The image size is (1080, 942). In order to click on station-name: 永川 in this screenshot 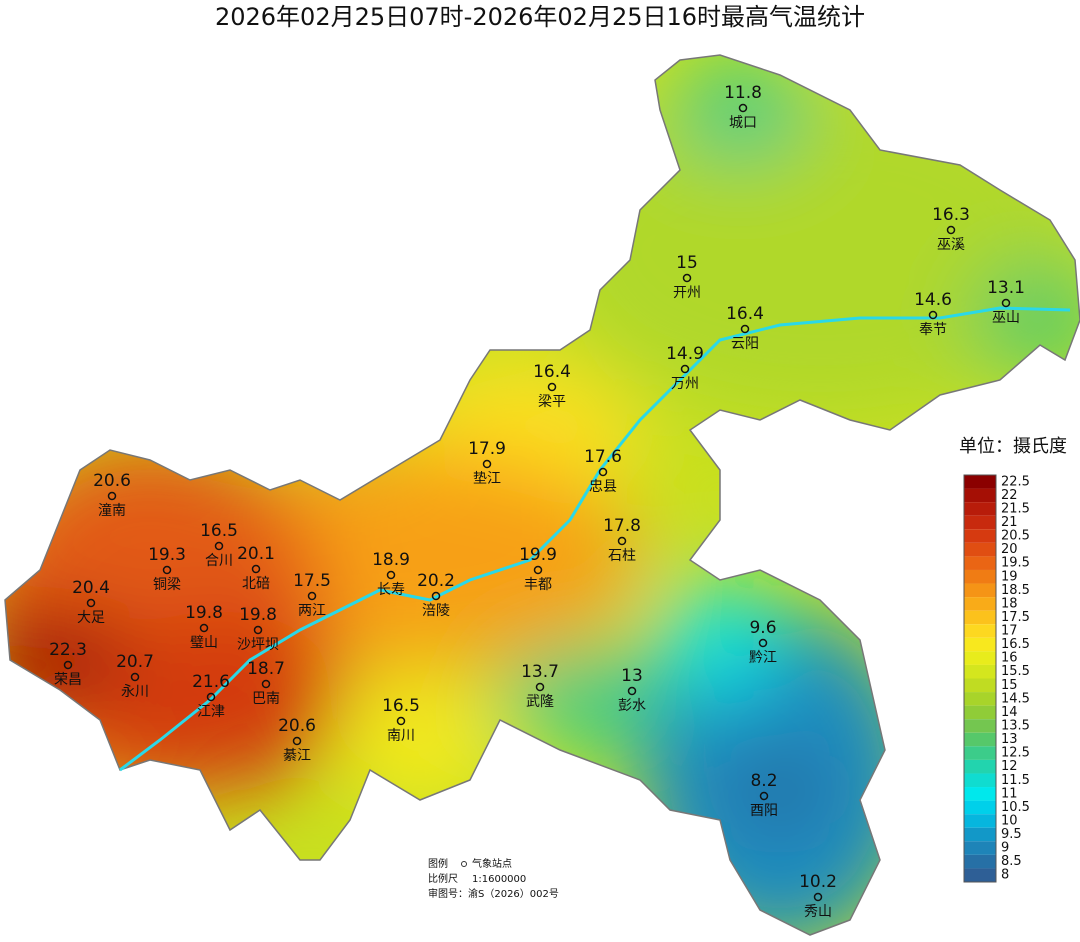, I will do `click(135, 692)`.